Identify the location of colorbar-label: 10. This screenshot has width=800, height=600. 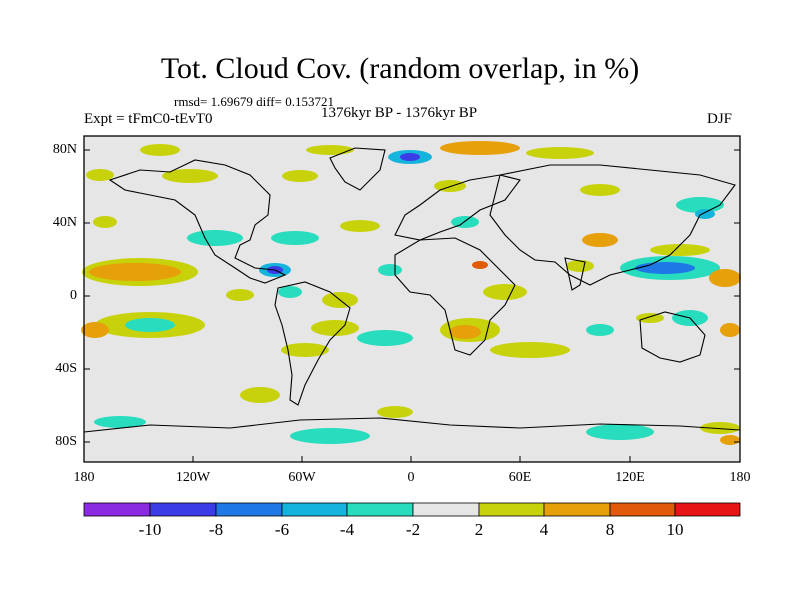
(675, 529).